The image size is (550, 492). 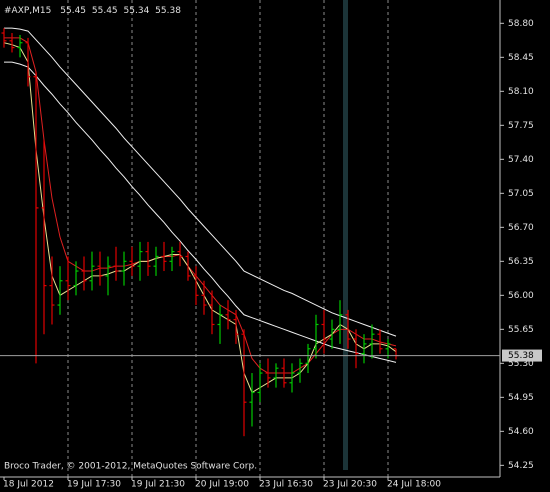 I want to click on y-tick-label: 54.60, so click(x=521, y=432).